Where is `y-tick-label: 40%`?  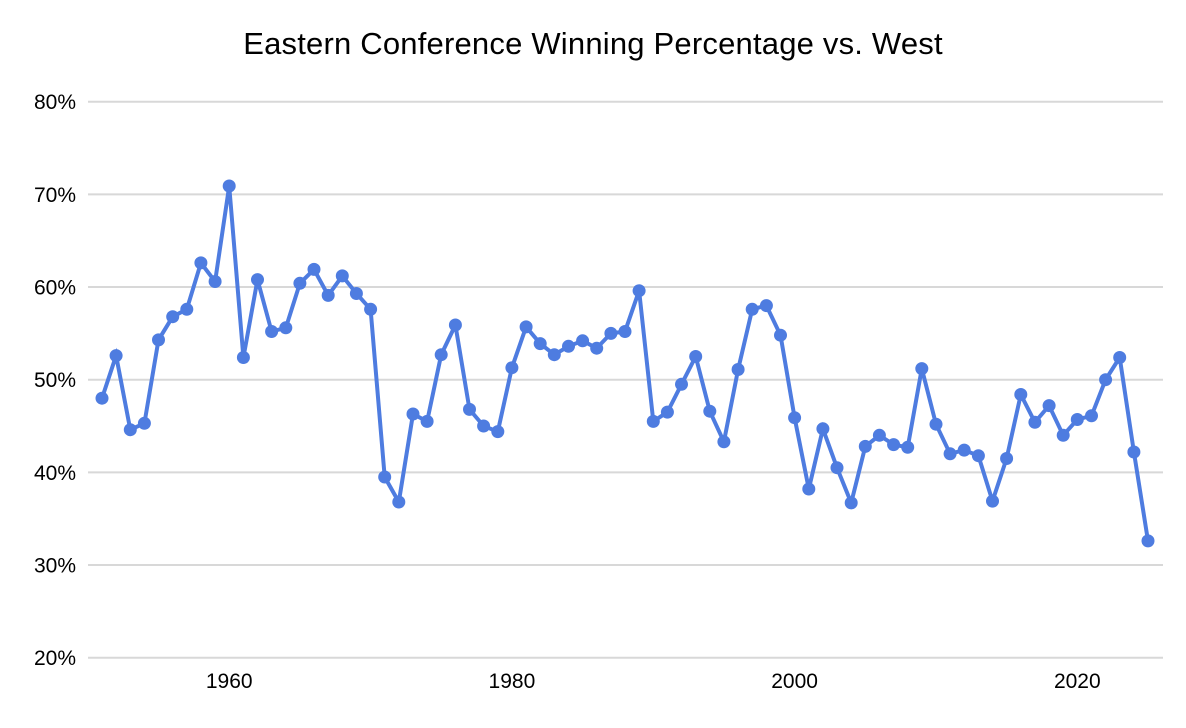 y-tick-label: 40% is located at coordinates (55, 473).